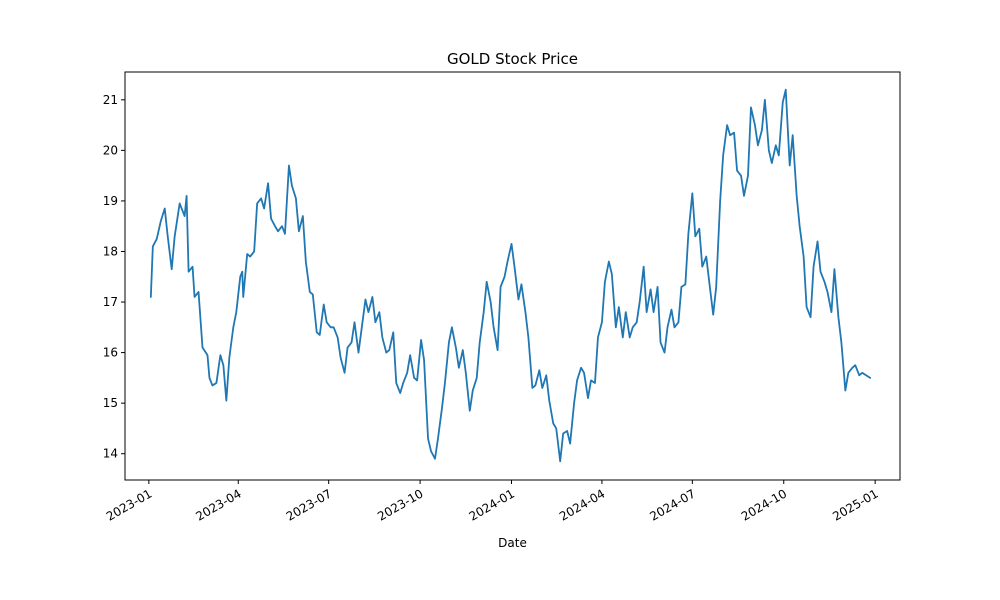 Image resolution: width=1000 pixels, height=600 pixels. What do you see at coordinates (114, 277) in the screenshot?
I see `y-axis-ticks: 14 15 16 17 18 19 20 21` at bounding box center [114, 277].